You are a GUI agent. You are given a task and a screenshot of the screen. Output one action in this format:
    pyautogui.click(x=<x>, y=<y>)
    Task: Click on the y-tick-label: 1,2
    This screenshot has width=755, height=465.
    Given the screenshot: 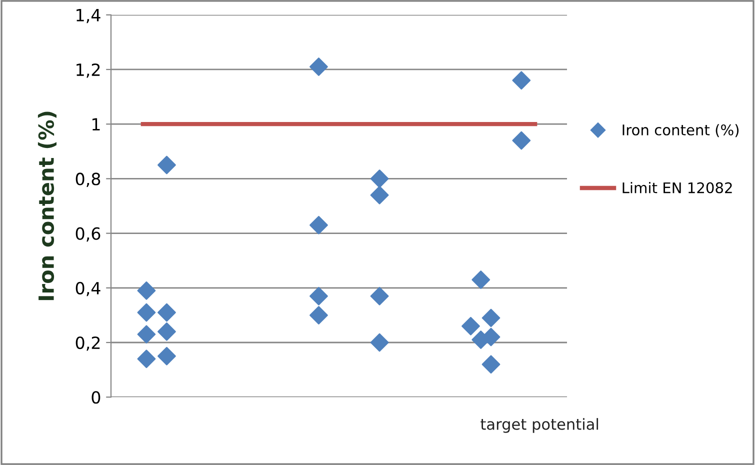 What is the action you would take?
    pyautogui.click(x=88, y=70)
    